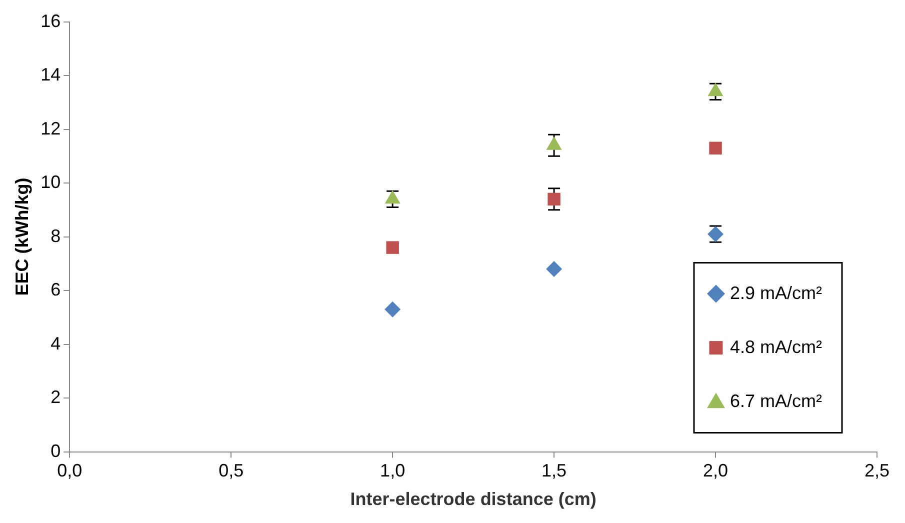 The image size is (905, 523). Describe the element at coordinates (55, 343) in the screenshot. I see `y-tick-label: 4` at that location.